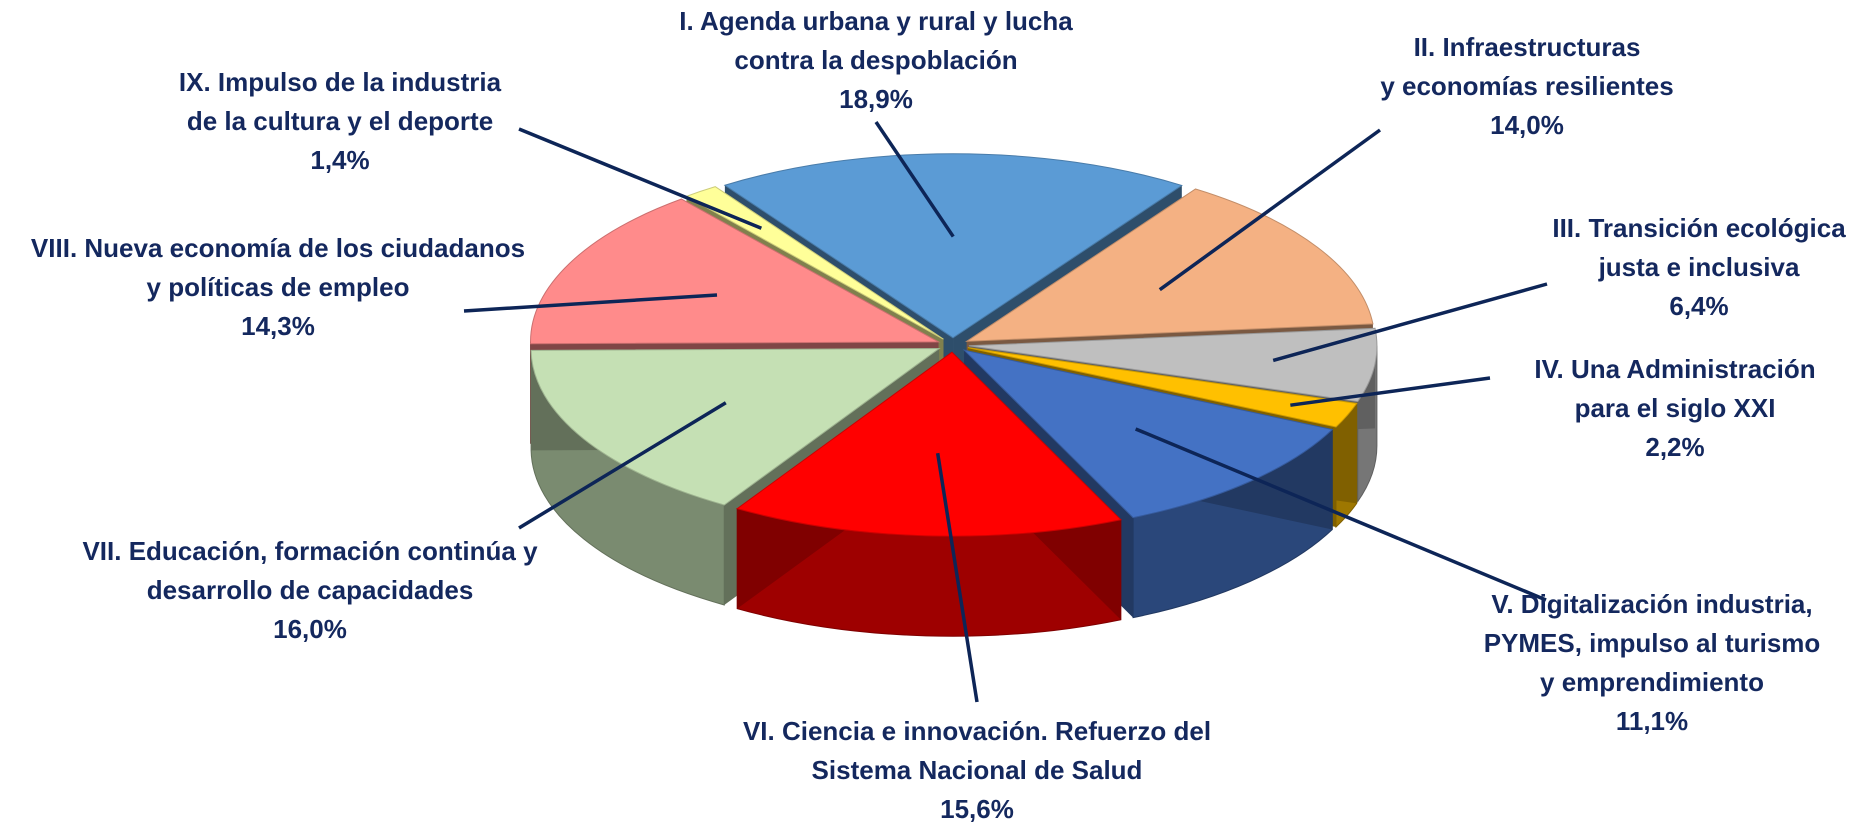 Image resolution: width=1856 pixels, height=825 pixels. Describe the element at coordinates (1675, 447) in the screenshot. I see `value-label: 2,2%` at that location.